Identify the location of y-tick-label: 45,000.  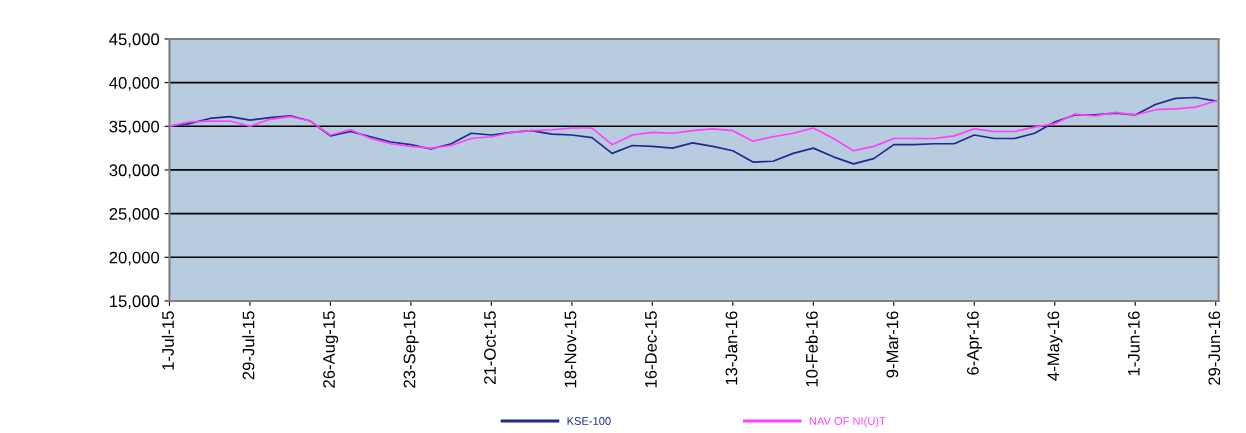
(134, 40).